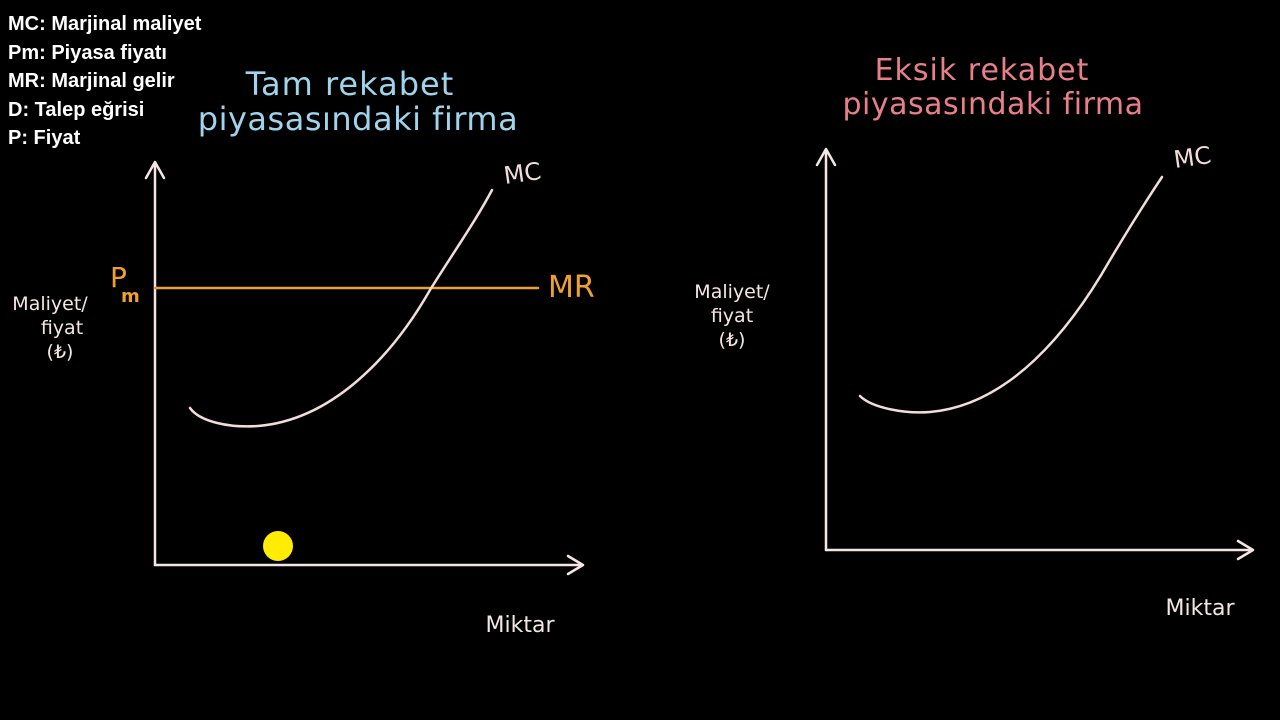 The image size is (1280, 720). Describe the element at coordinates (826, 157) in the screenshot. I see `right-y-axis-arrow` at that location.